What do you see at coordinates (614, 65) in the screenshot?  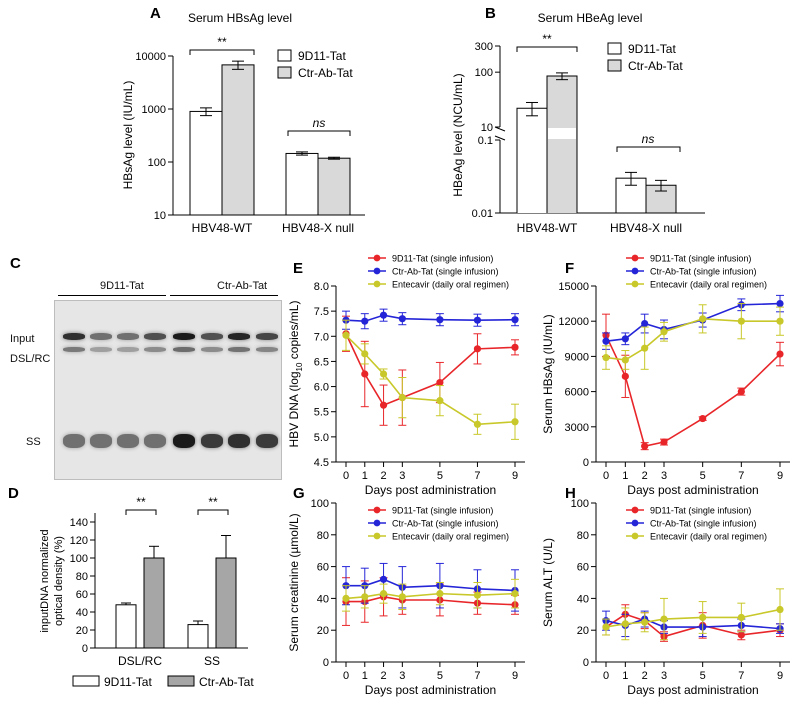 I see `legend-swatch-b` at bounding box center [614, 65].